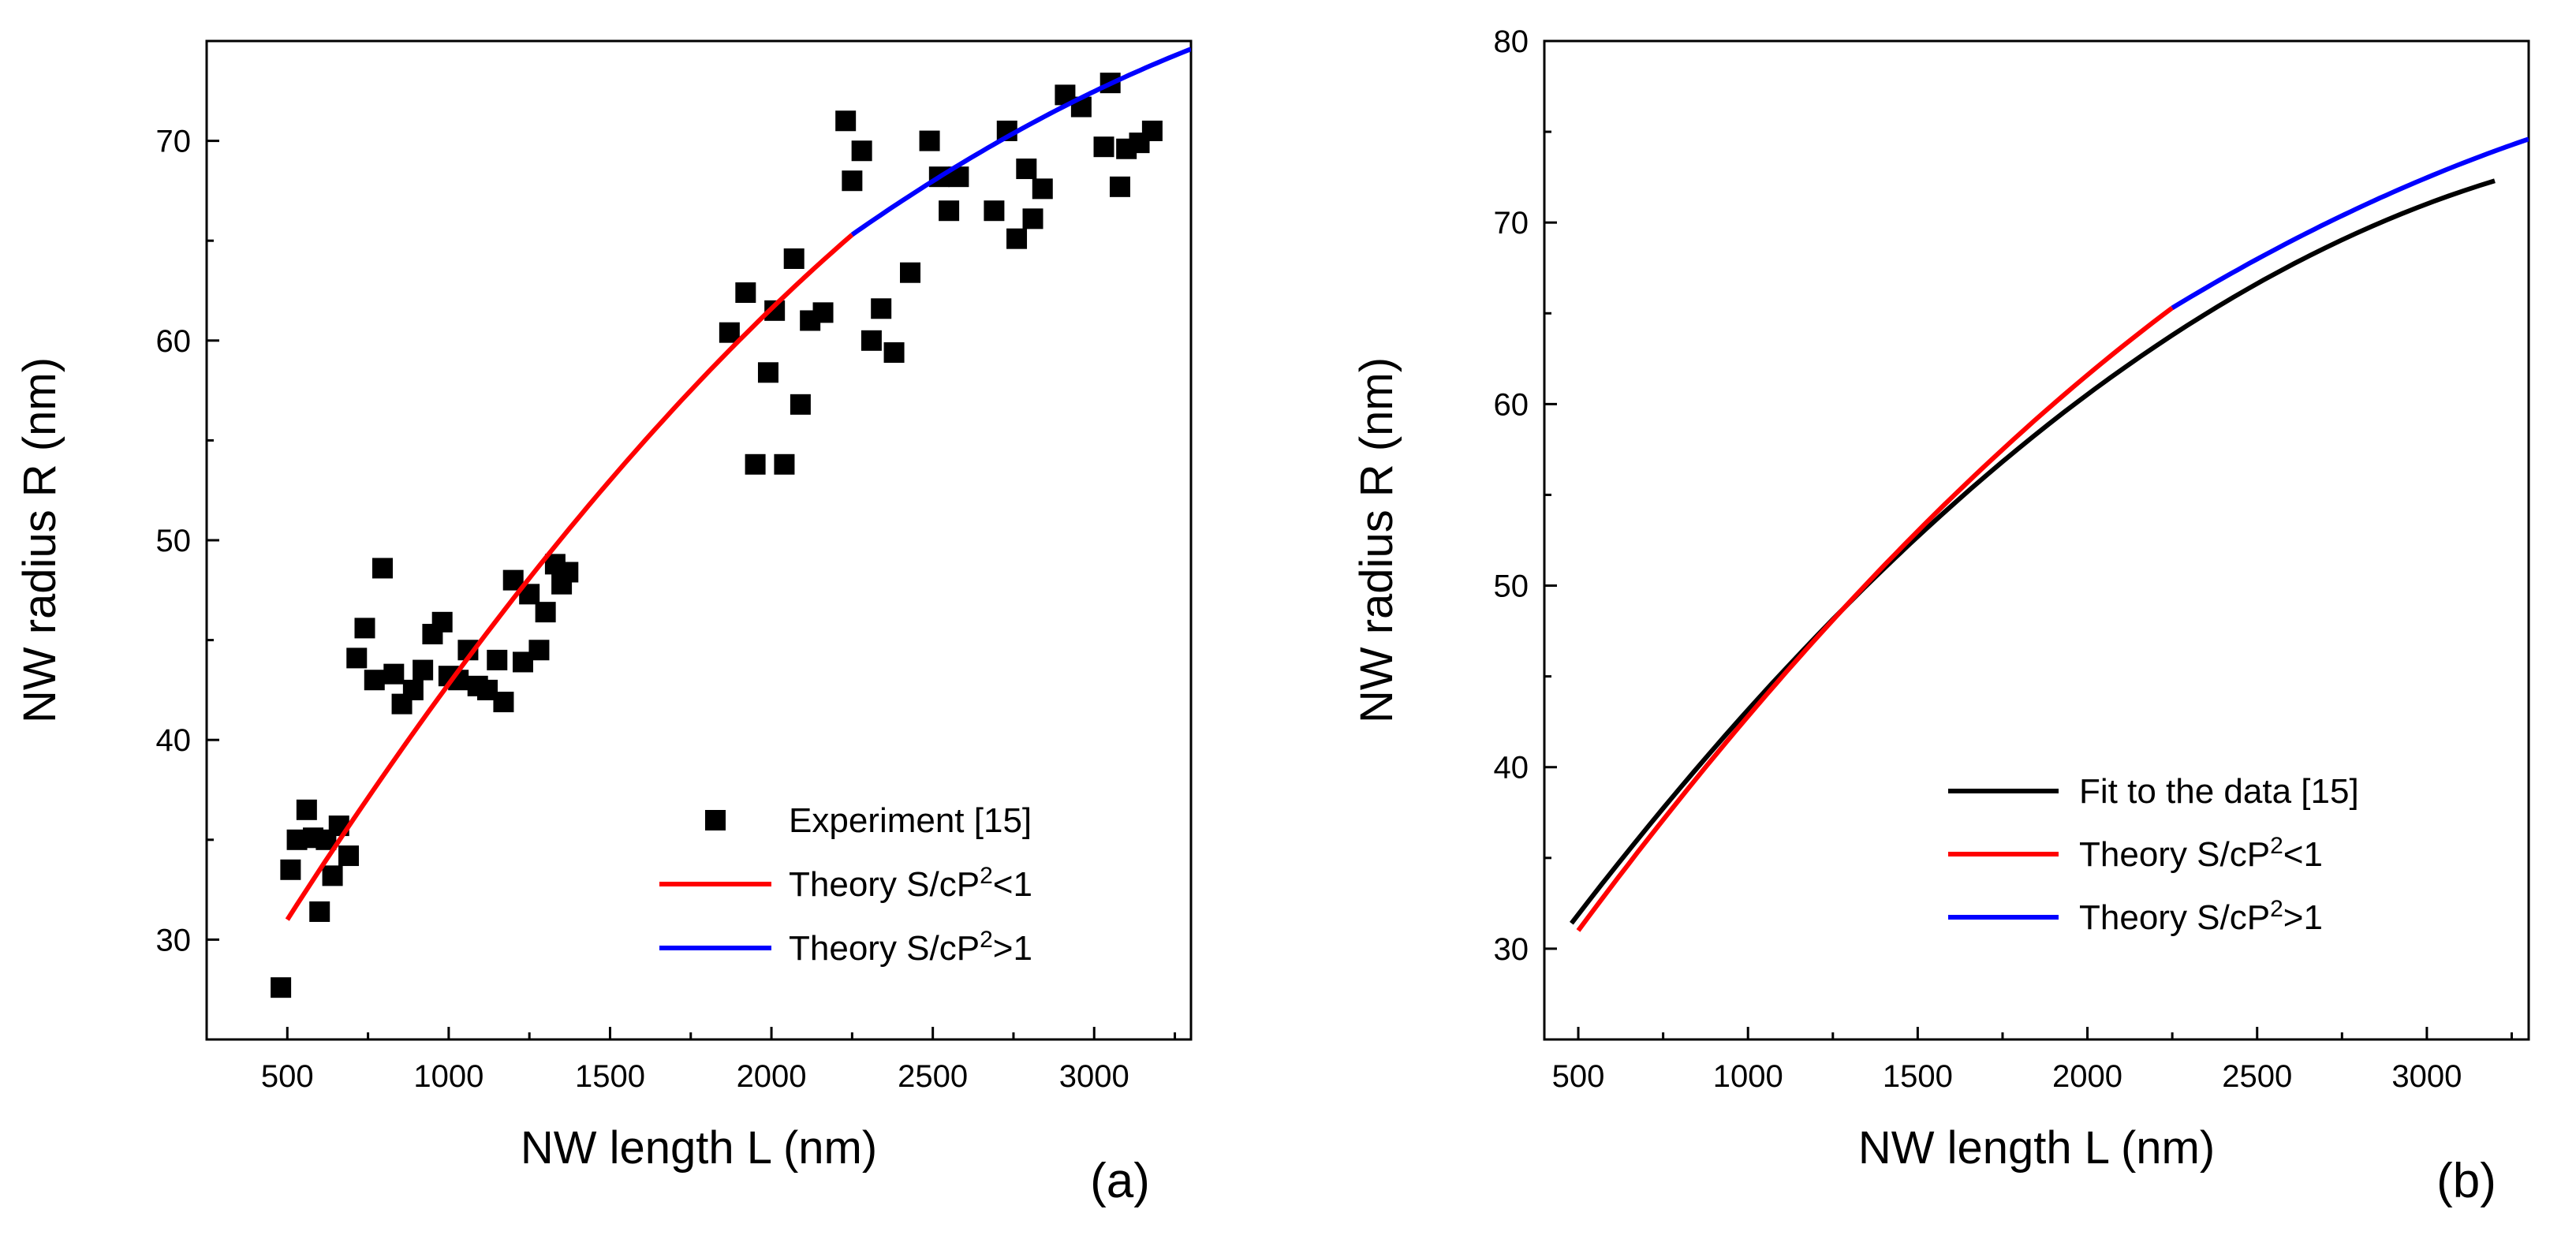  Describe the element at coordinates (715, 820) in the screenshot. I see `legend-marker` at that location.